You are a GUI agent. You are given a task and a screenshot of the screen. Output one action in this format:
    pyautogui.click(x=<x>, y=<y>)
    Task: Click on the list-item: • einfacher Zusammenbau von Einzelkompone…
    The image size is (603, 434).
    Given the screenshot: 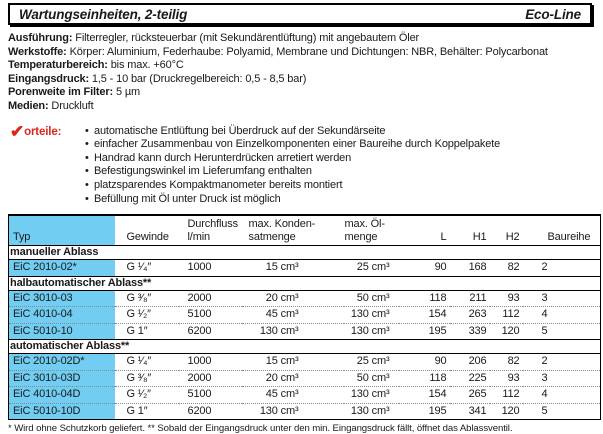 What is the action you would take?
    pyautogui.click(x=340, y=145)
    